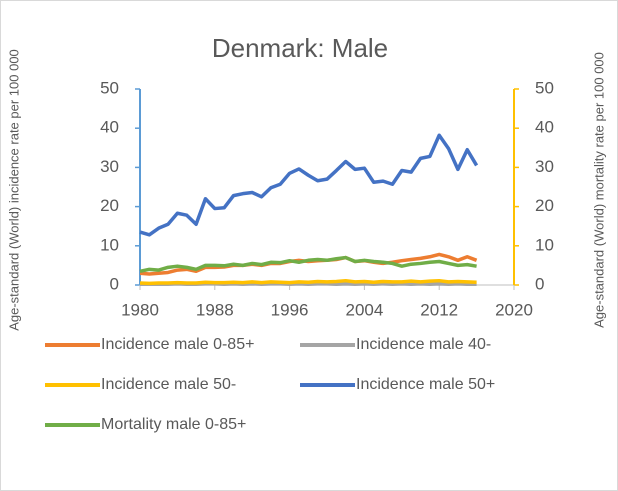 The image size is (618, 491). I want to click on y2-tick-label: 10, so click(544, 244).